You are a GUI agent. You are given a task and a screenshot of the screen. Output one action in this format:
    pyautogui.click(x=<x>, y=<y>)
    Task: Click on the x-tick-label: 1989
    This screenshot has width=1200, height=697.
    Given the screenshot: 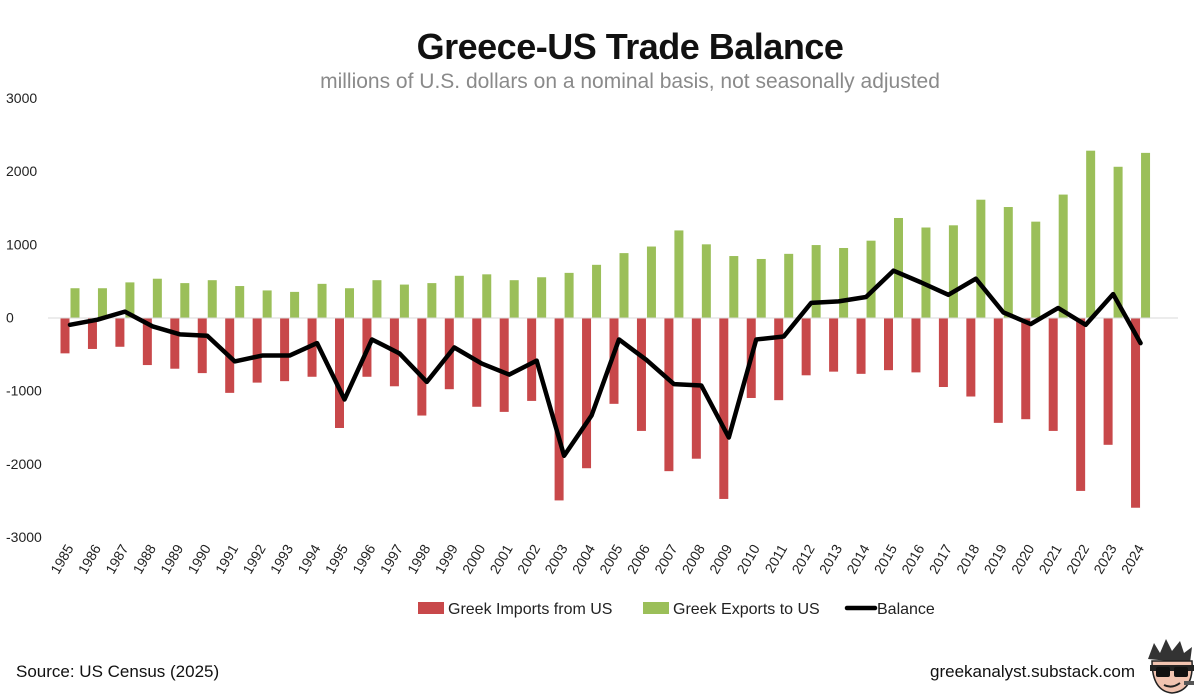 What is the action you would take?
    pyautogui.click(x=172, y=558)
    